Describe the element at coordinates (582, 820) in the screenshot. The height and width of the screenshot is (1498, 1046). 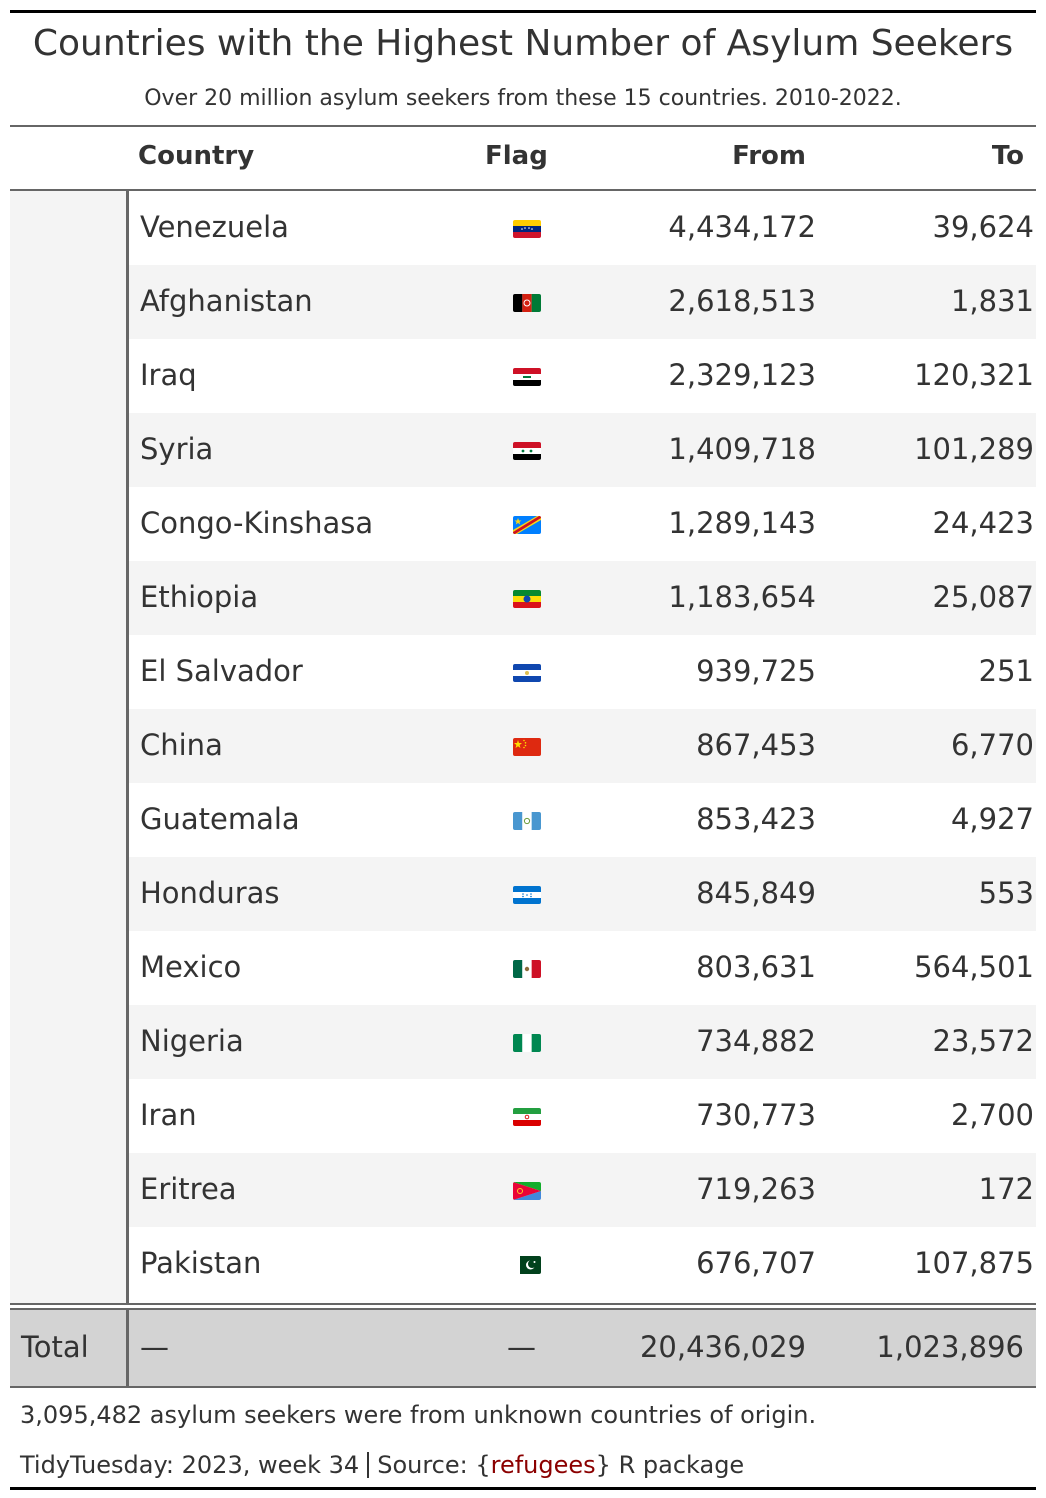
I see `table-row: Guatemala 853,423 4,927` at that location.